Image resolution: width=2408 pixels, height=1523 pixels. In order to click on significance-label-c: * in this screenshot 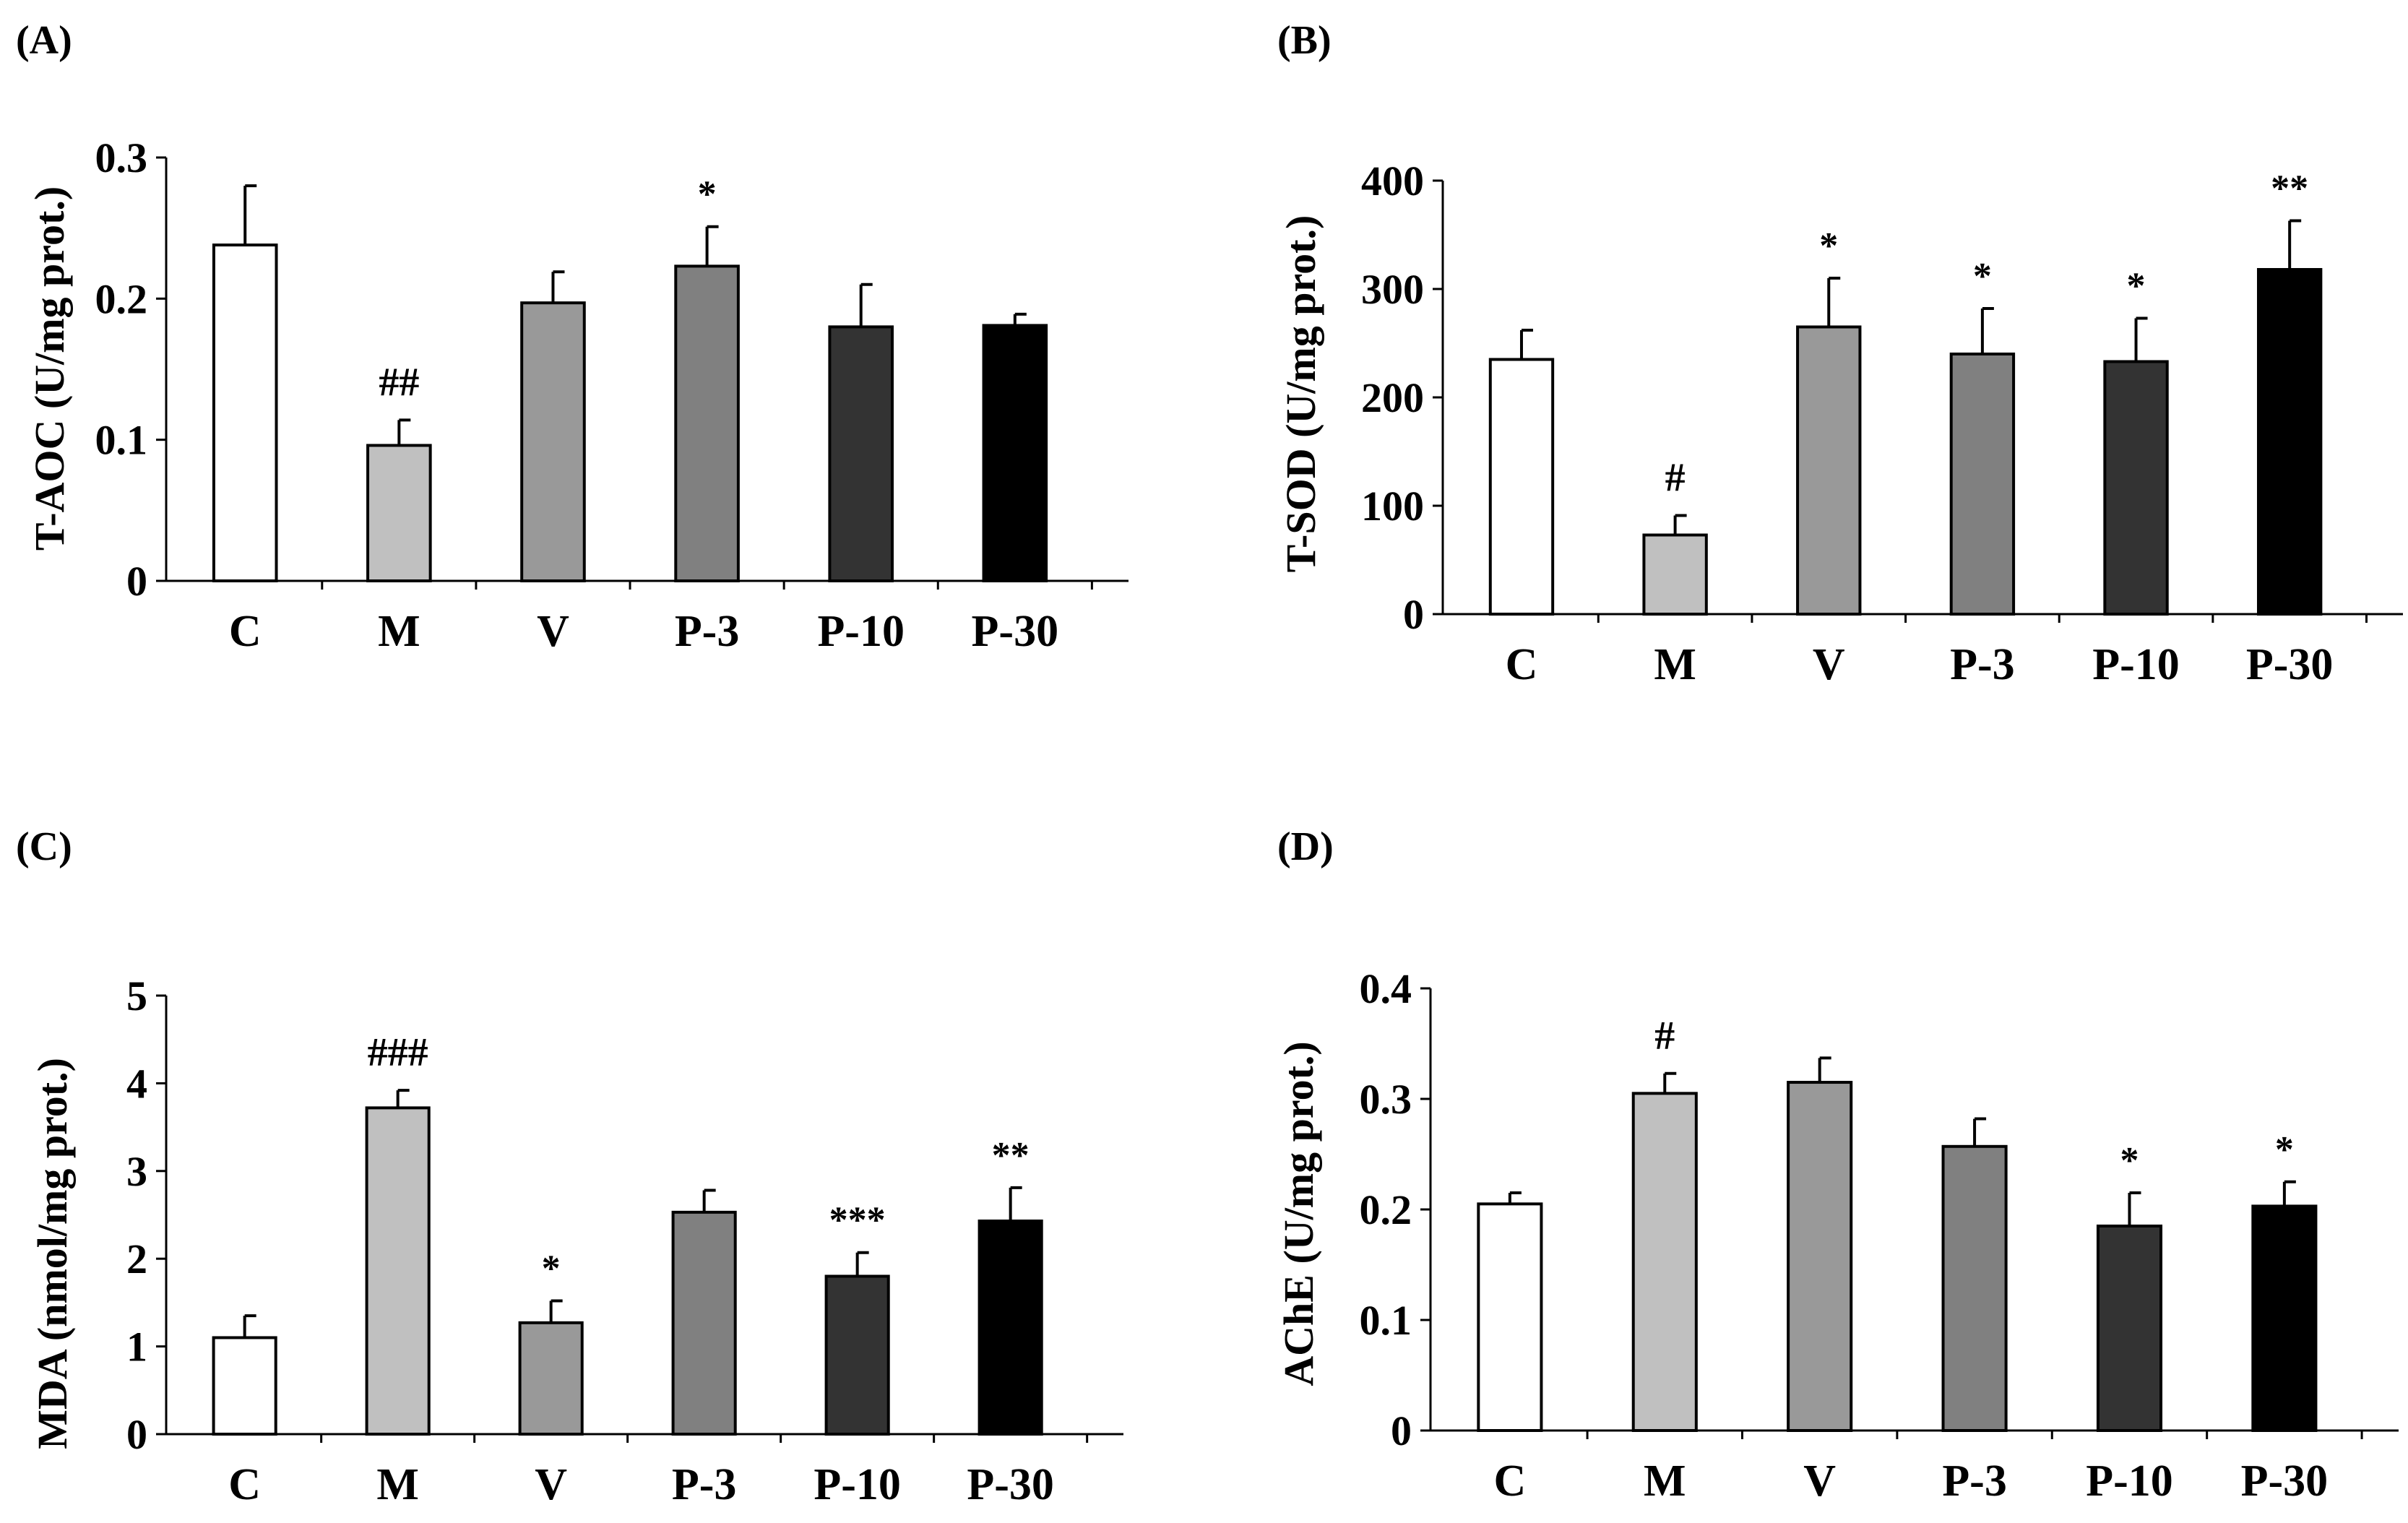, I will do `click(551, 1269)`.